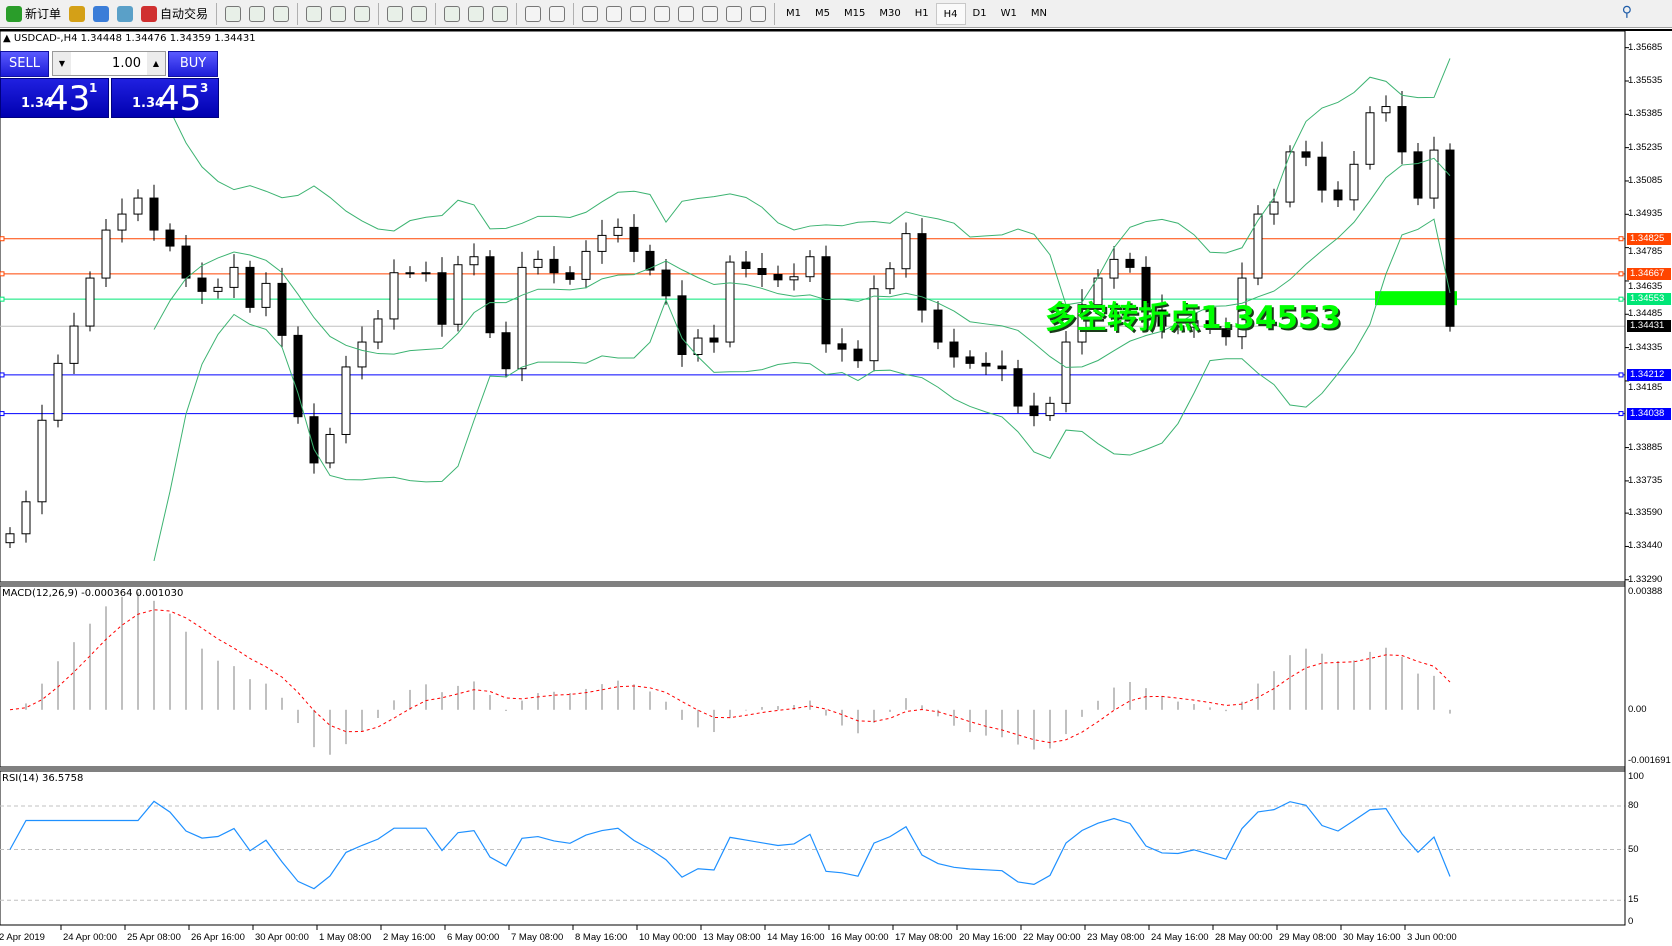 The height and width of the screenshot is (946, 1672). I want to click on timeframe-w1: W1, so click(1008, 13).